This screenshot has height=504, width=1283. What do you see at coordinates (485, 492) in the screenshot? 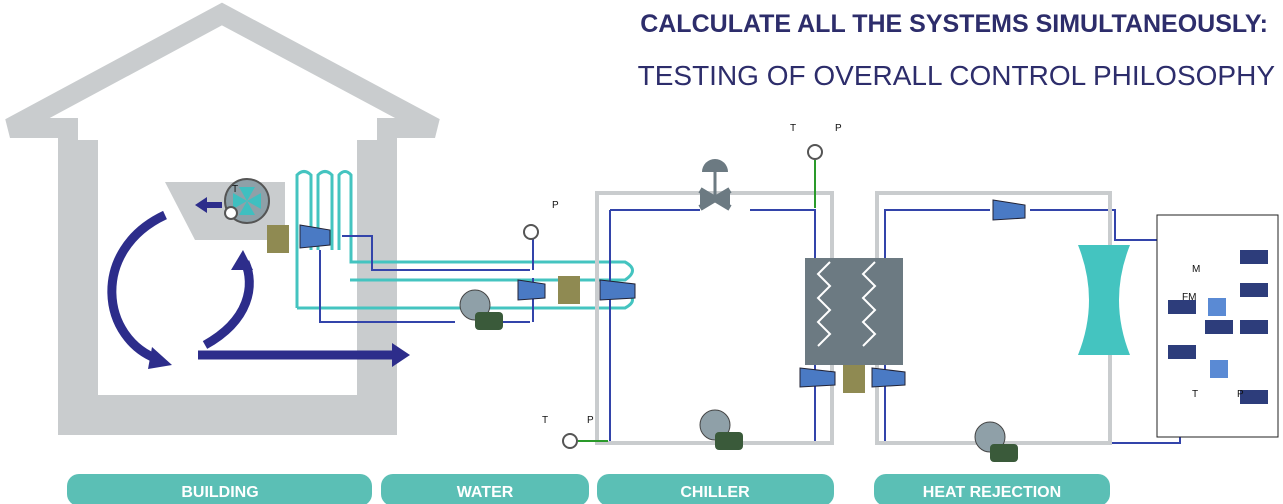
I see `section-label: WATER` at bounding box center [485, 492].